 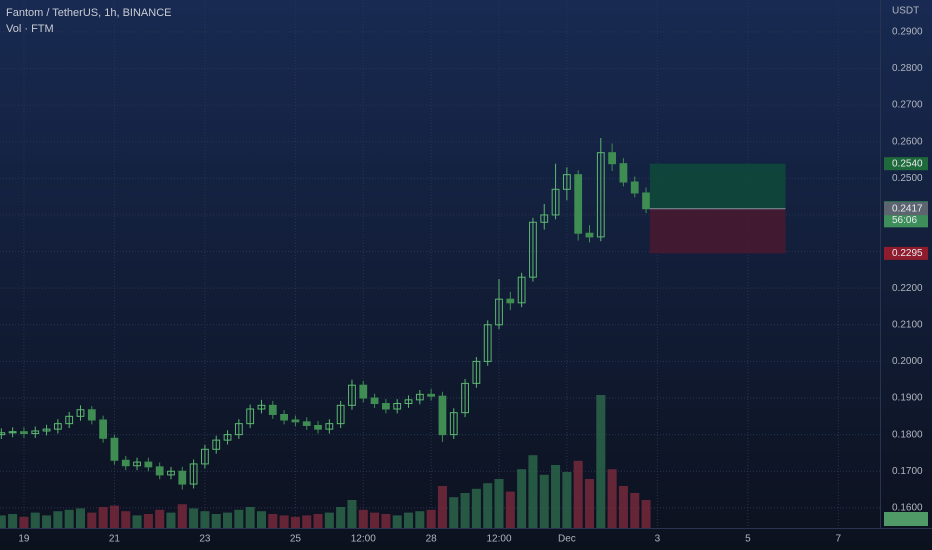 What do you see at coordinates (205, 539) in the screenshot?
I see `x-tick-label: 23` at bounding box center [205, 539].